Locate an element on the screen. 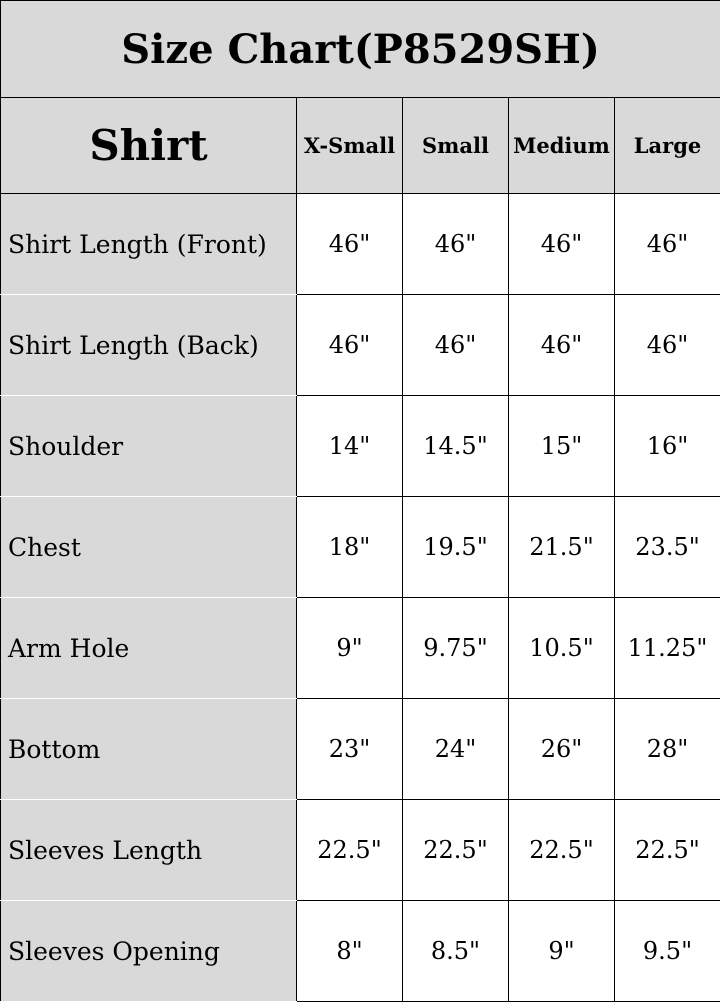 This screenshot has height=1002, width=720. table-row: Sleeves Opening 8" 8.5" 9" 9.5" is located at coordinates (360, 951).